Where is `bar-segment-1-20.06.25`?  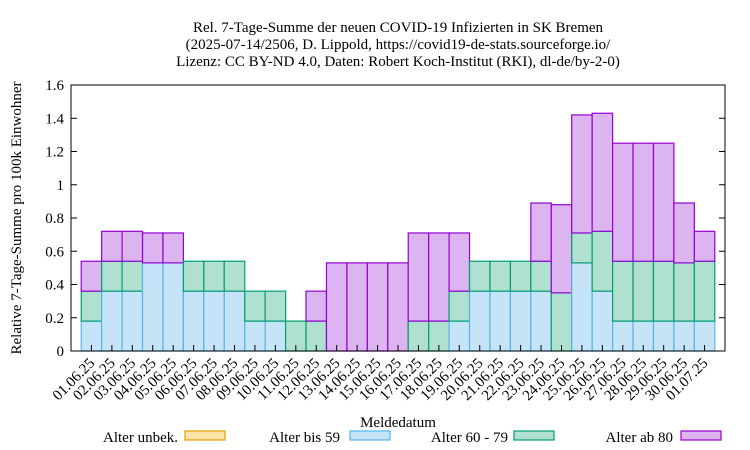 bar-segment-1-20.06.25 is located at coordinates (479, 321).